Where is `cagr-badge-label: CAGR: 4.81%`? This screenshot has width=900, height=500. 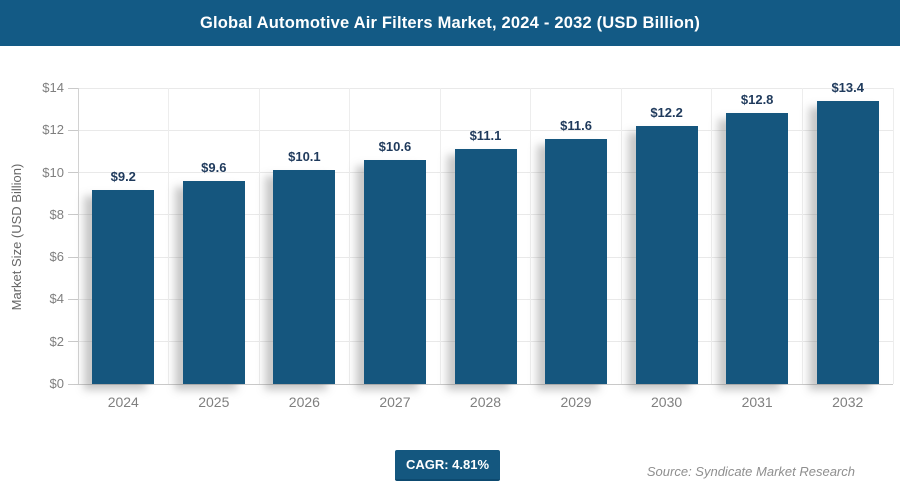
cagr-badge-label: CAGR: 4.81% is located at coordinates (447, 464).